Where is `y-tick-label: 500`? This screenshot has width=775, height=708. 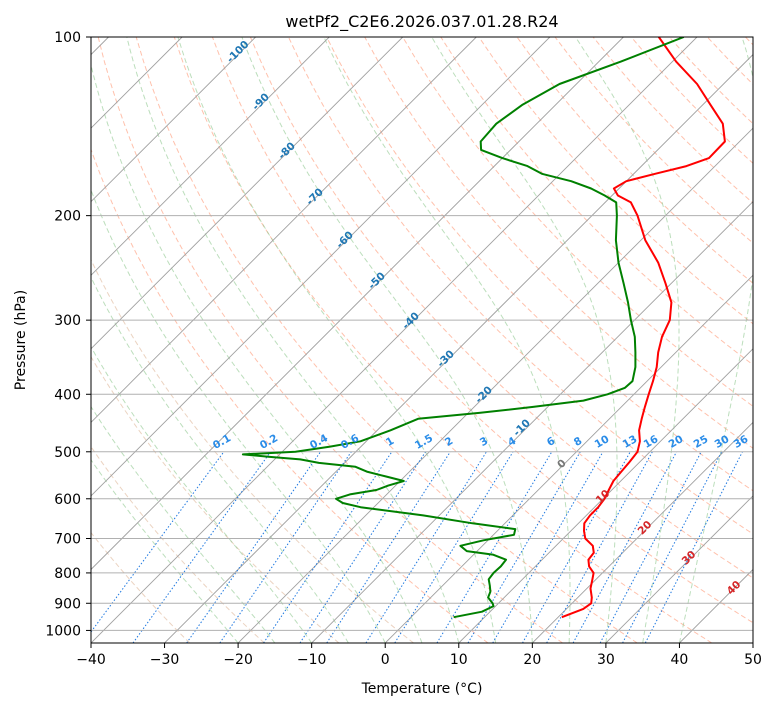
y-tick-label: 500 is located at coordinates (67, 453).